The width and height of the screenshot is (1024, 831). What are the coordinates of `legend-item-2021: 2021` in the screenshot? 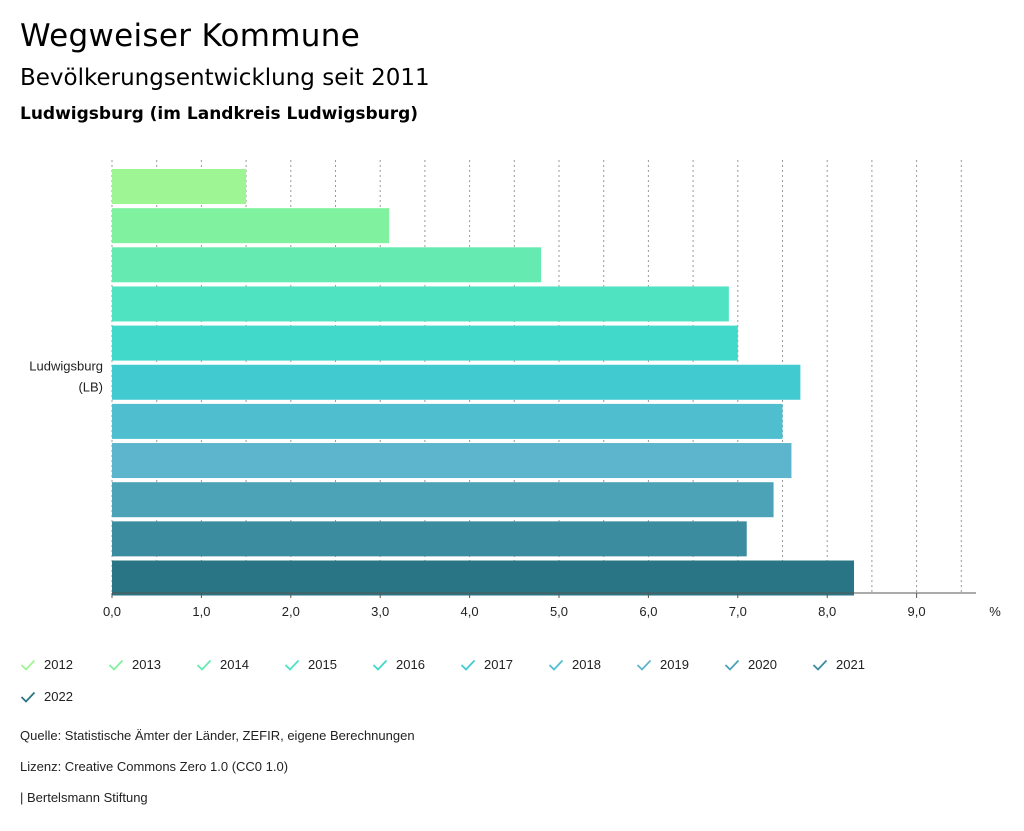 It's located at (838, 664).